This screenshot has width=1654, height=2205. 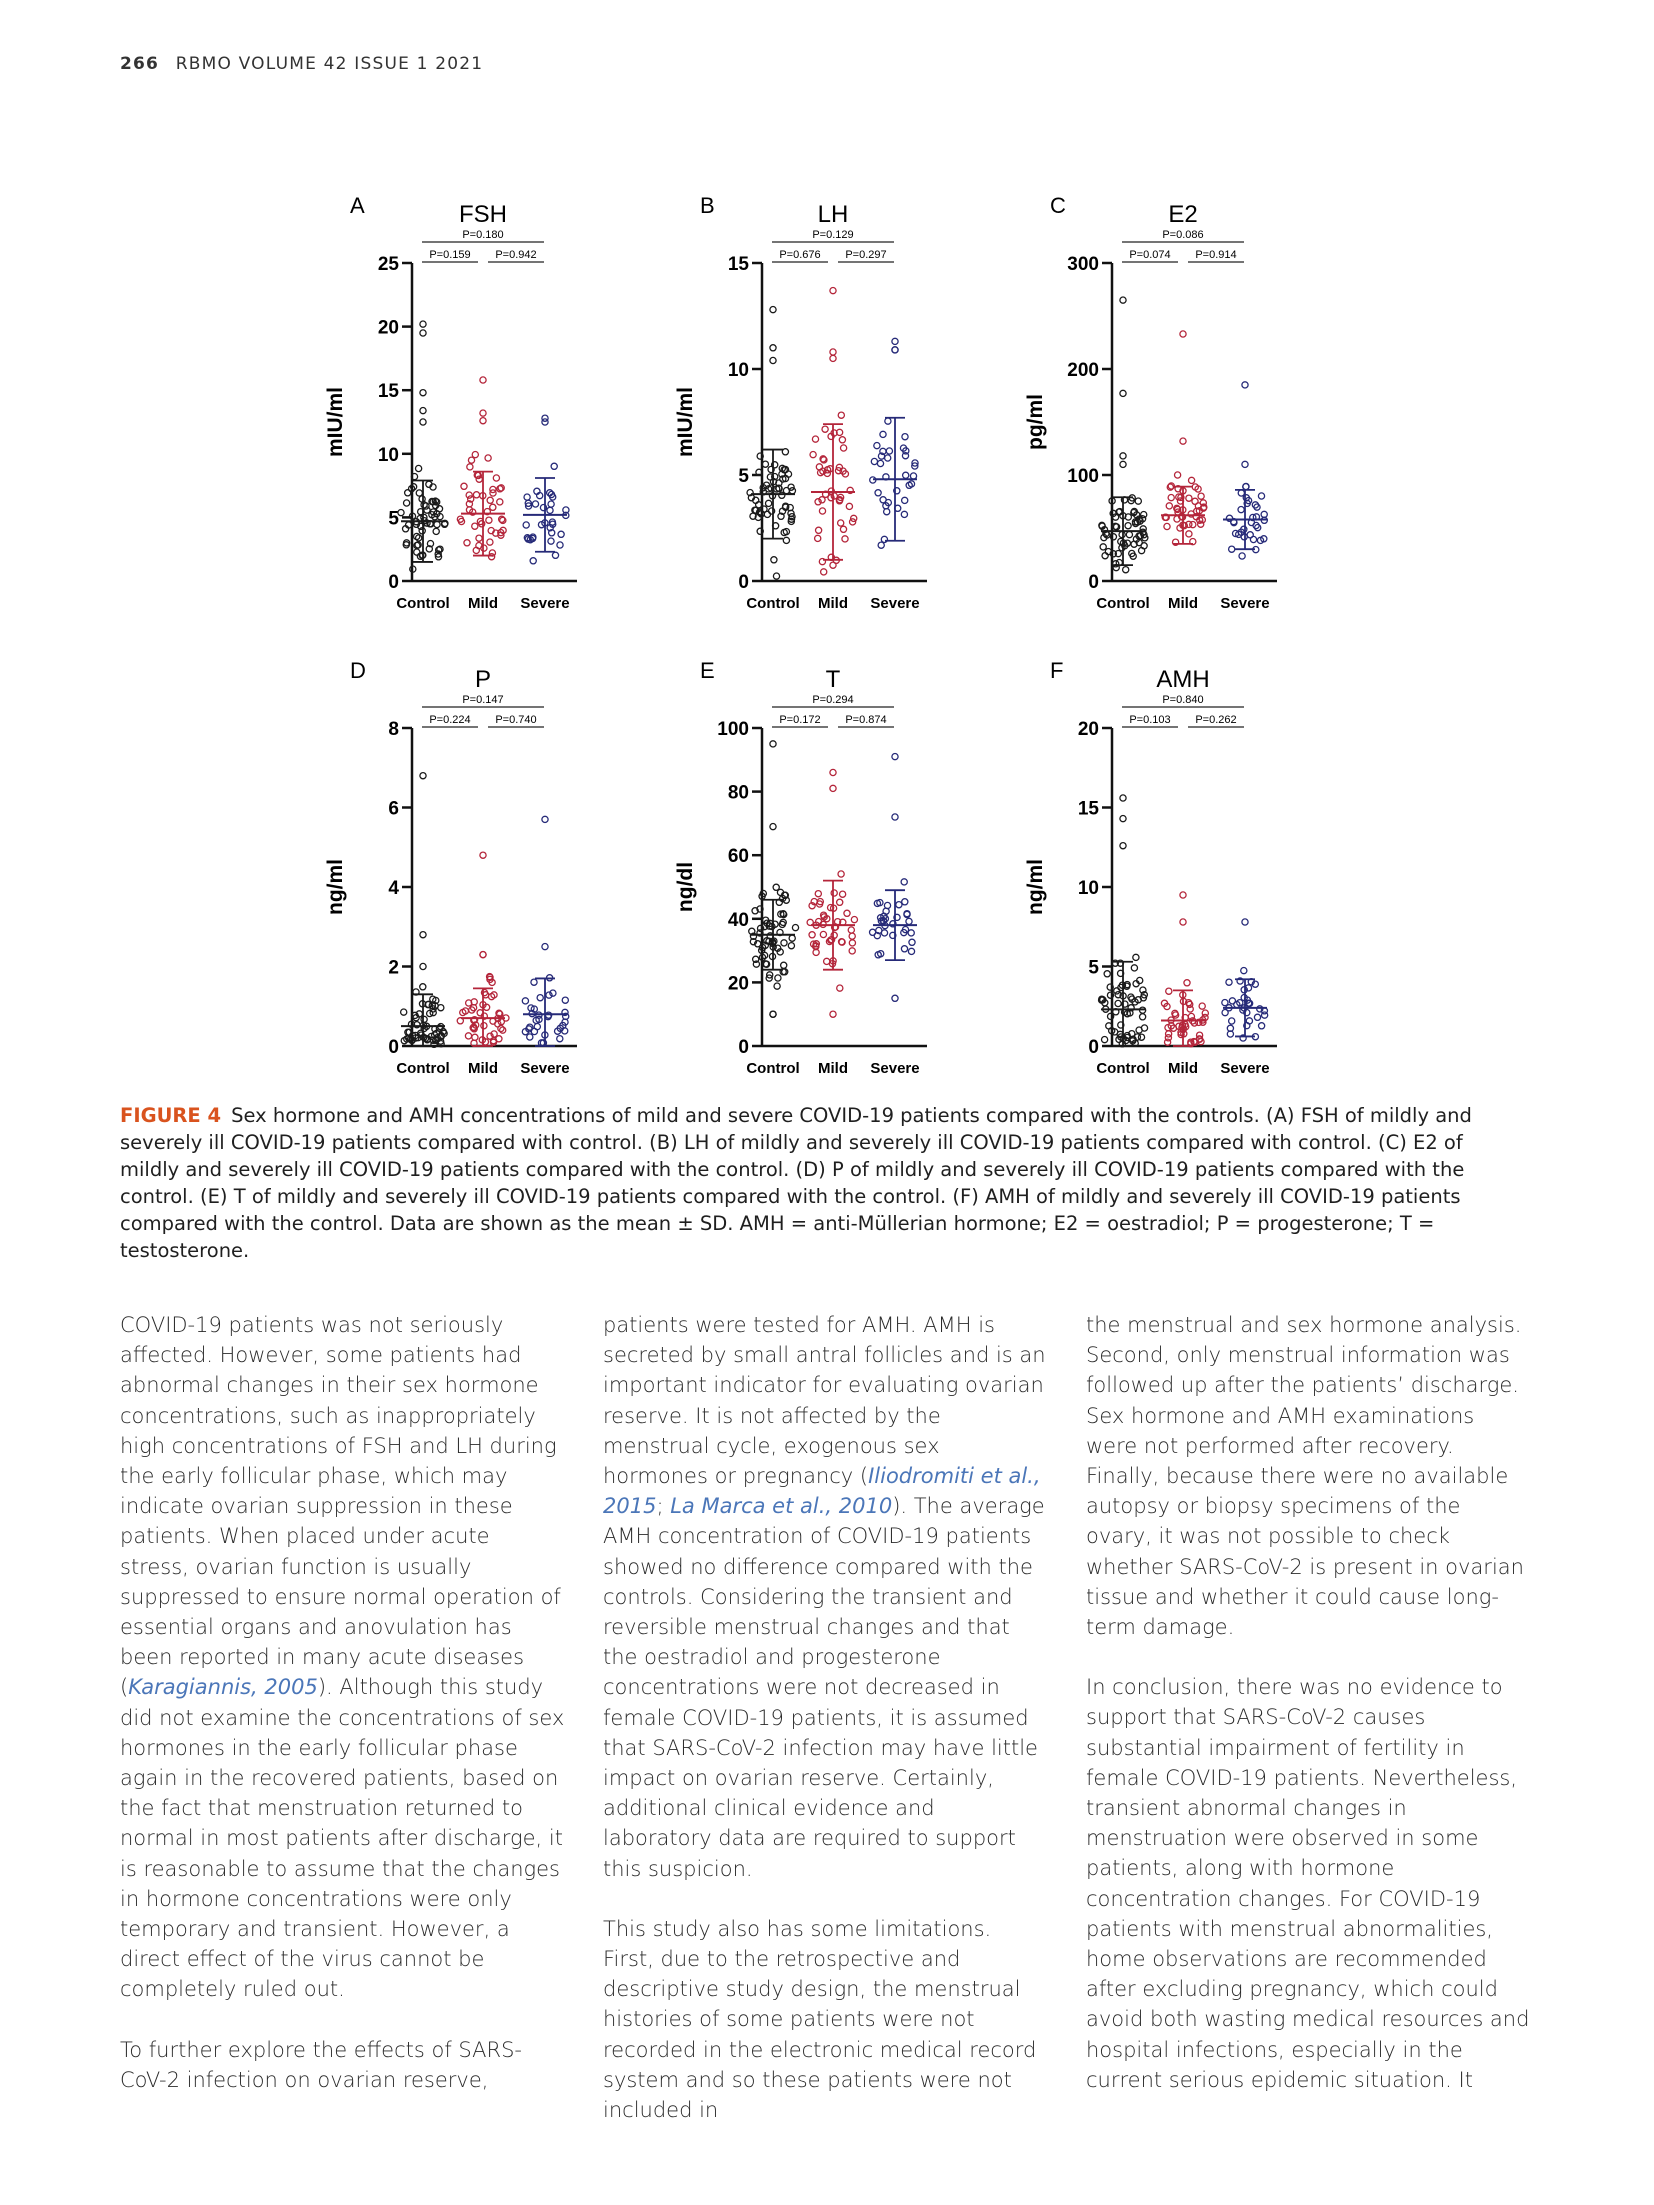 I want to click on panel-title: AMH, so click(x=1182, y=679).